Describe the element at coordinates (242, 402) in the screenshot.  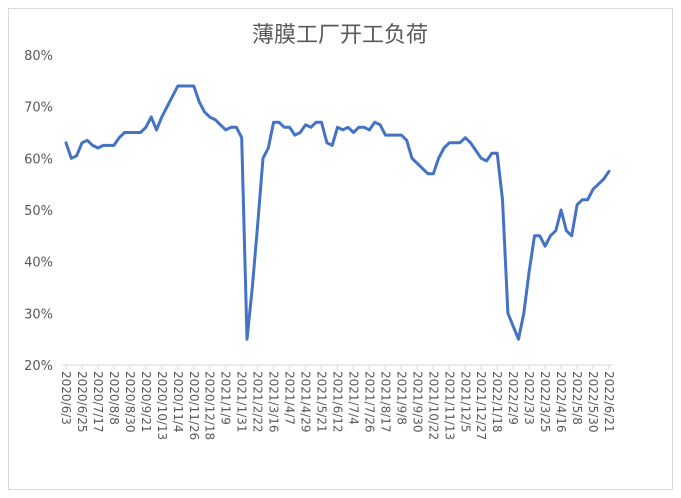
I see `x-tick-label: 2021/1/31` at that location.